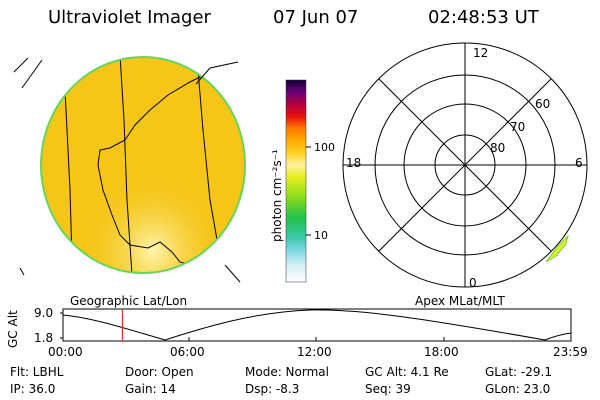 Image resolution: width=600 pixels, height=400 pixels. I want to click on polar-label-12: 12, so click(481, 53).